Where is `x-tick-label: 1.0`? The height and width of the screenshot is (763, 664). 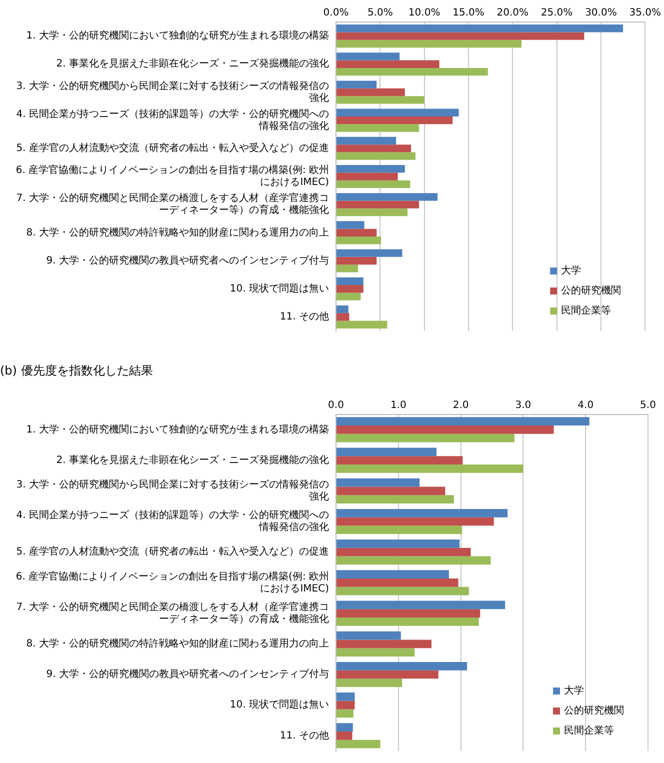
x-tick-label: 1.0 is located at coordinates (398, 405).